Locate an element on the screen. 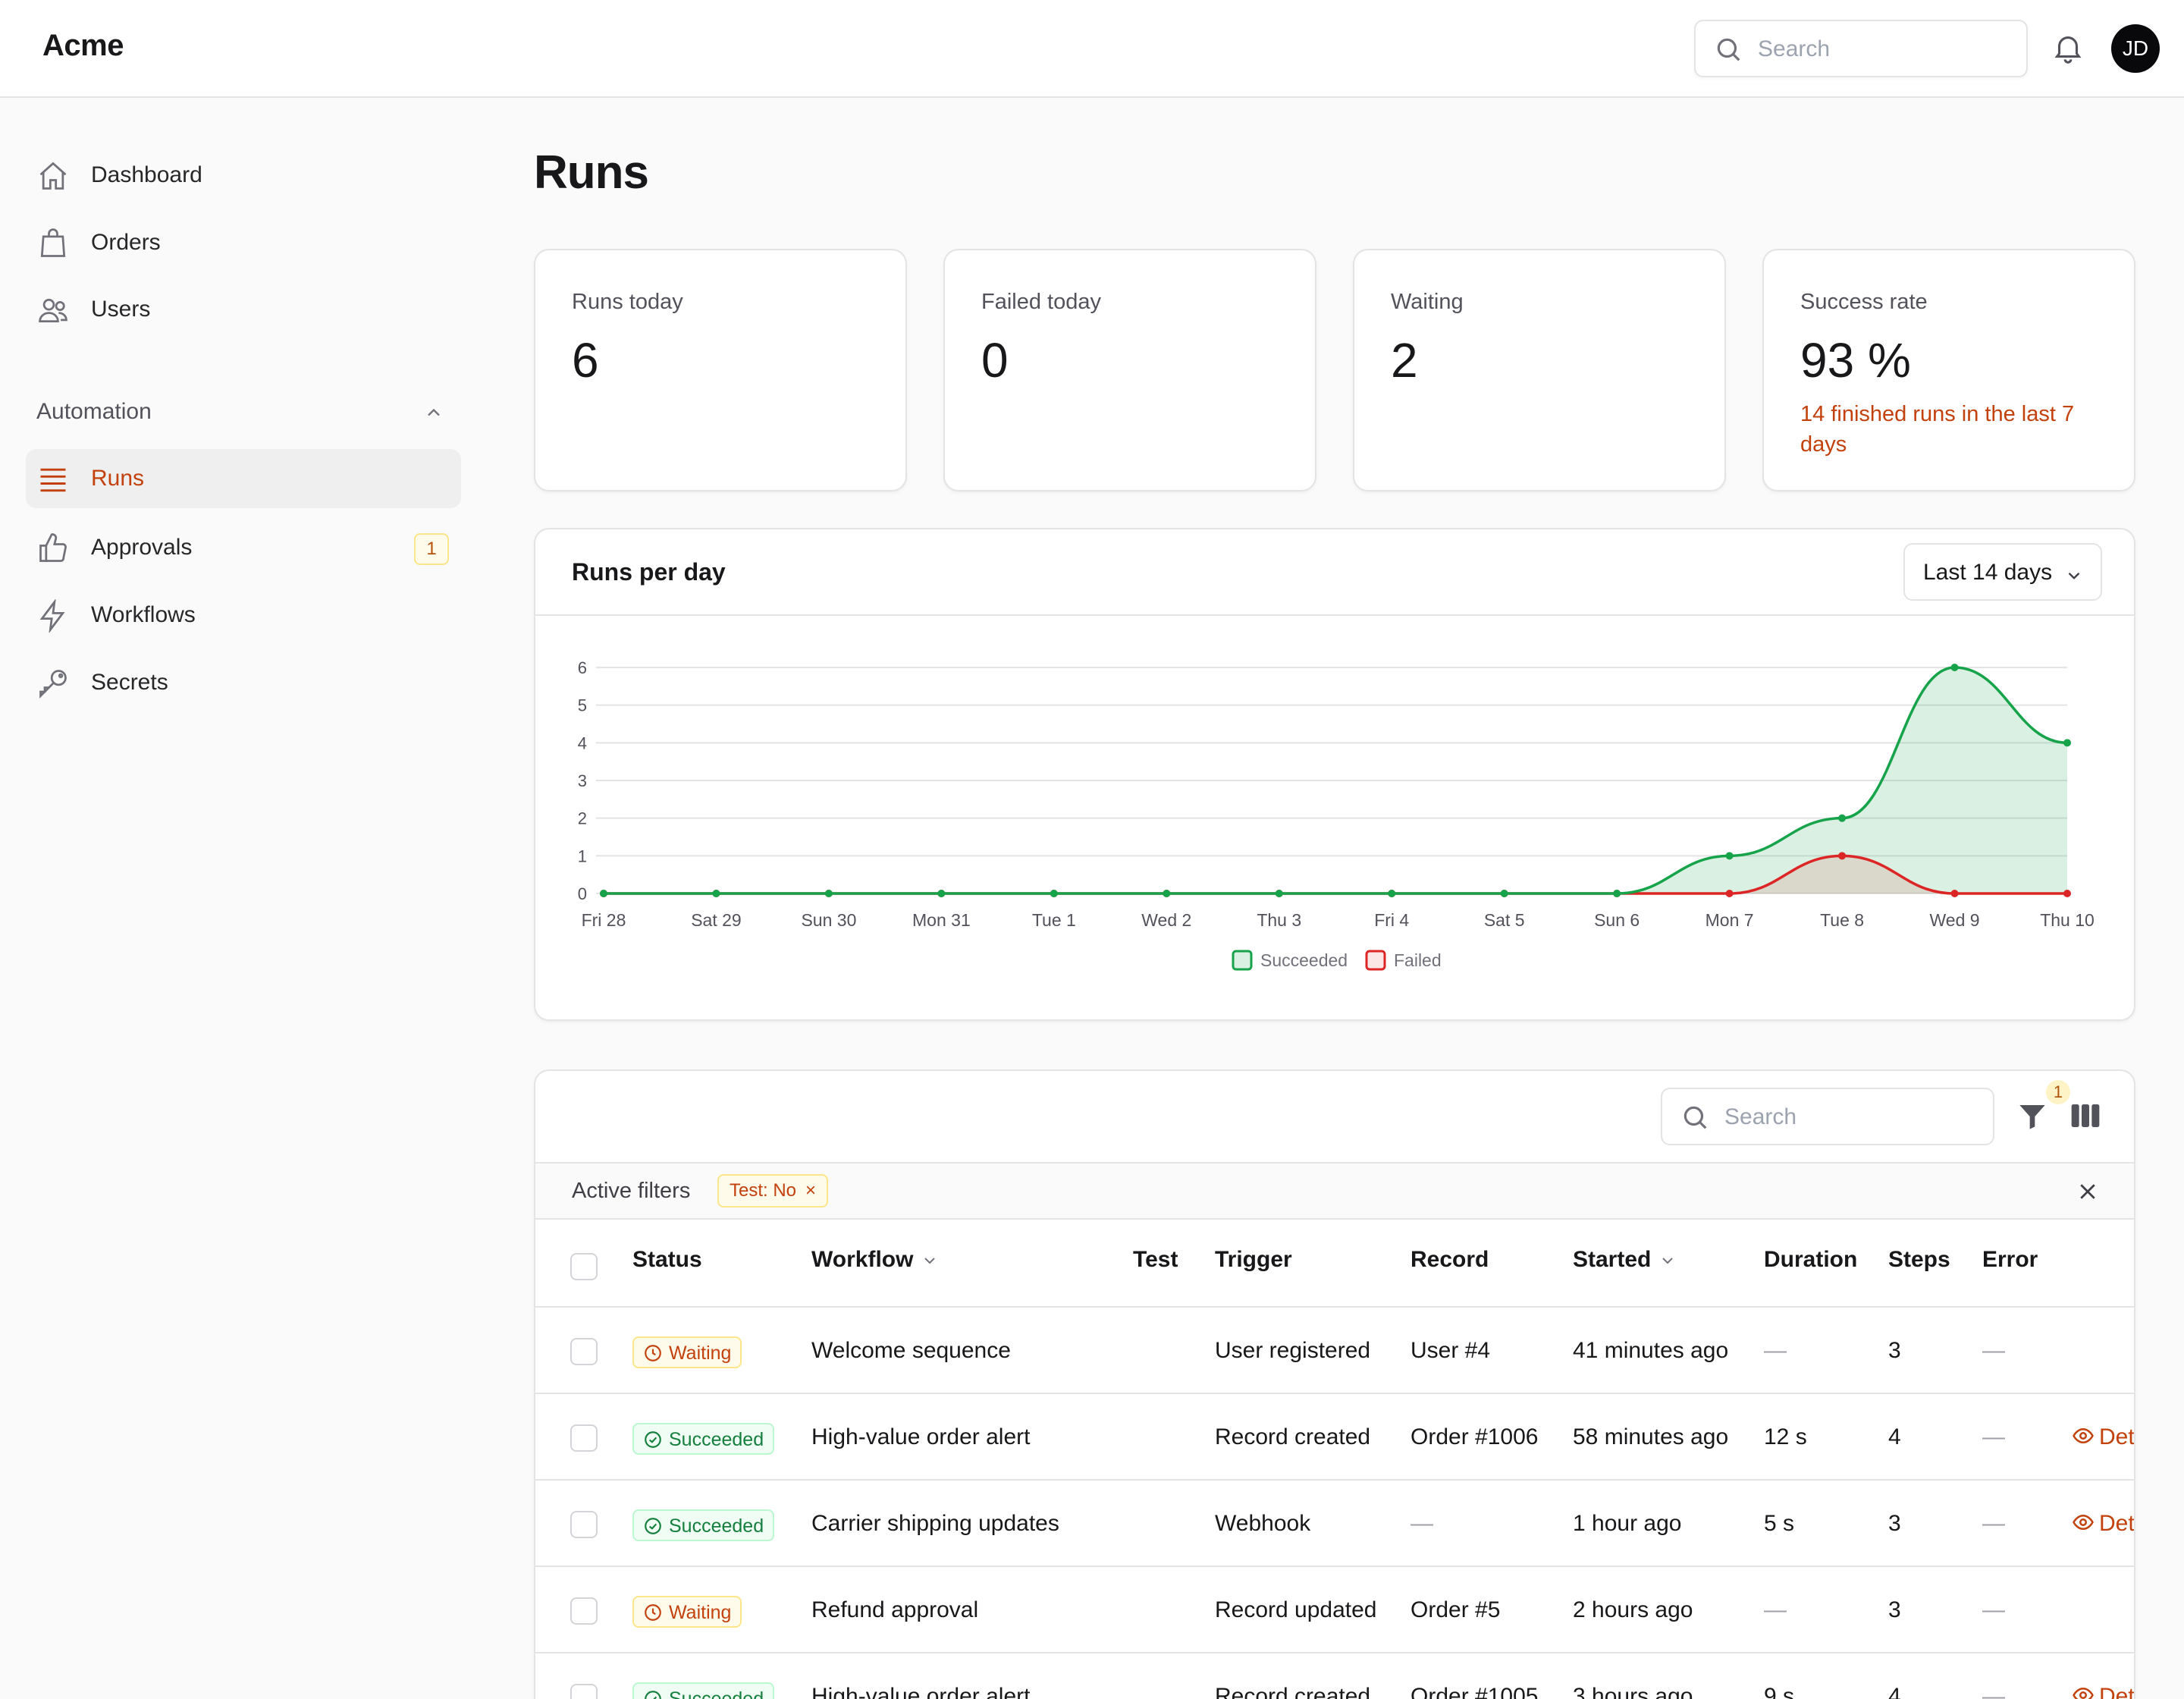 This screenshot has width=2184, height=1699. lightning-icon is located at coordinates (52, 616).